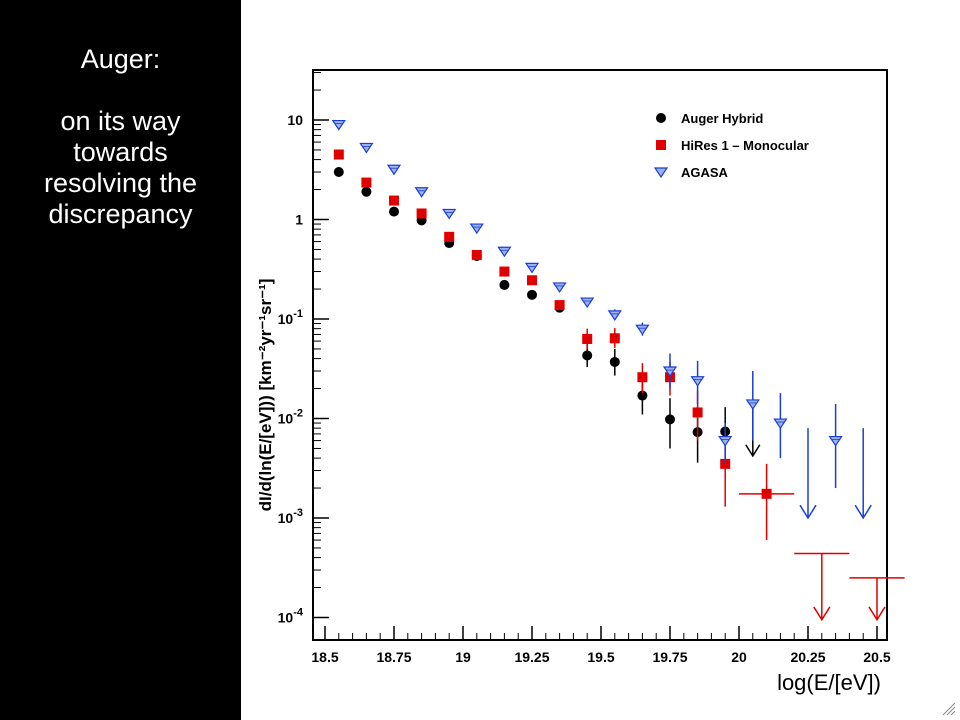  Describe the element at coordinates (324, 657) in the screenshot. I see `x-tick-label: 18.5` at that location.